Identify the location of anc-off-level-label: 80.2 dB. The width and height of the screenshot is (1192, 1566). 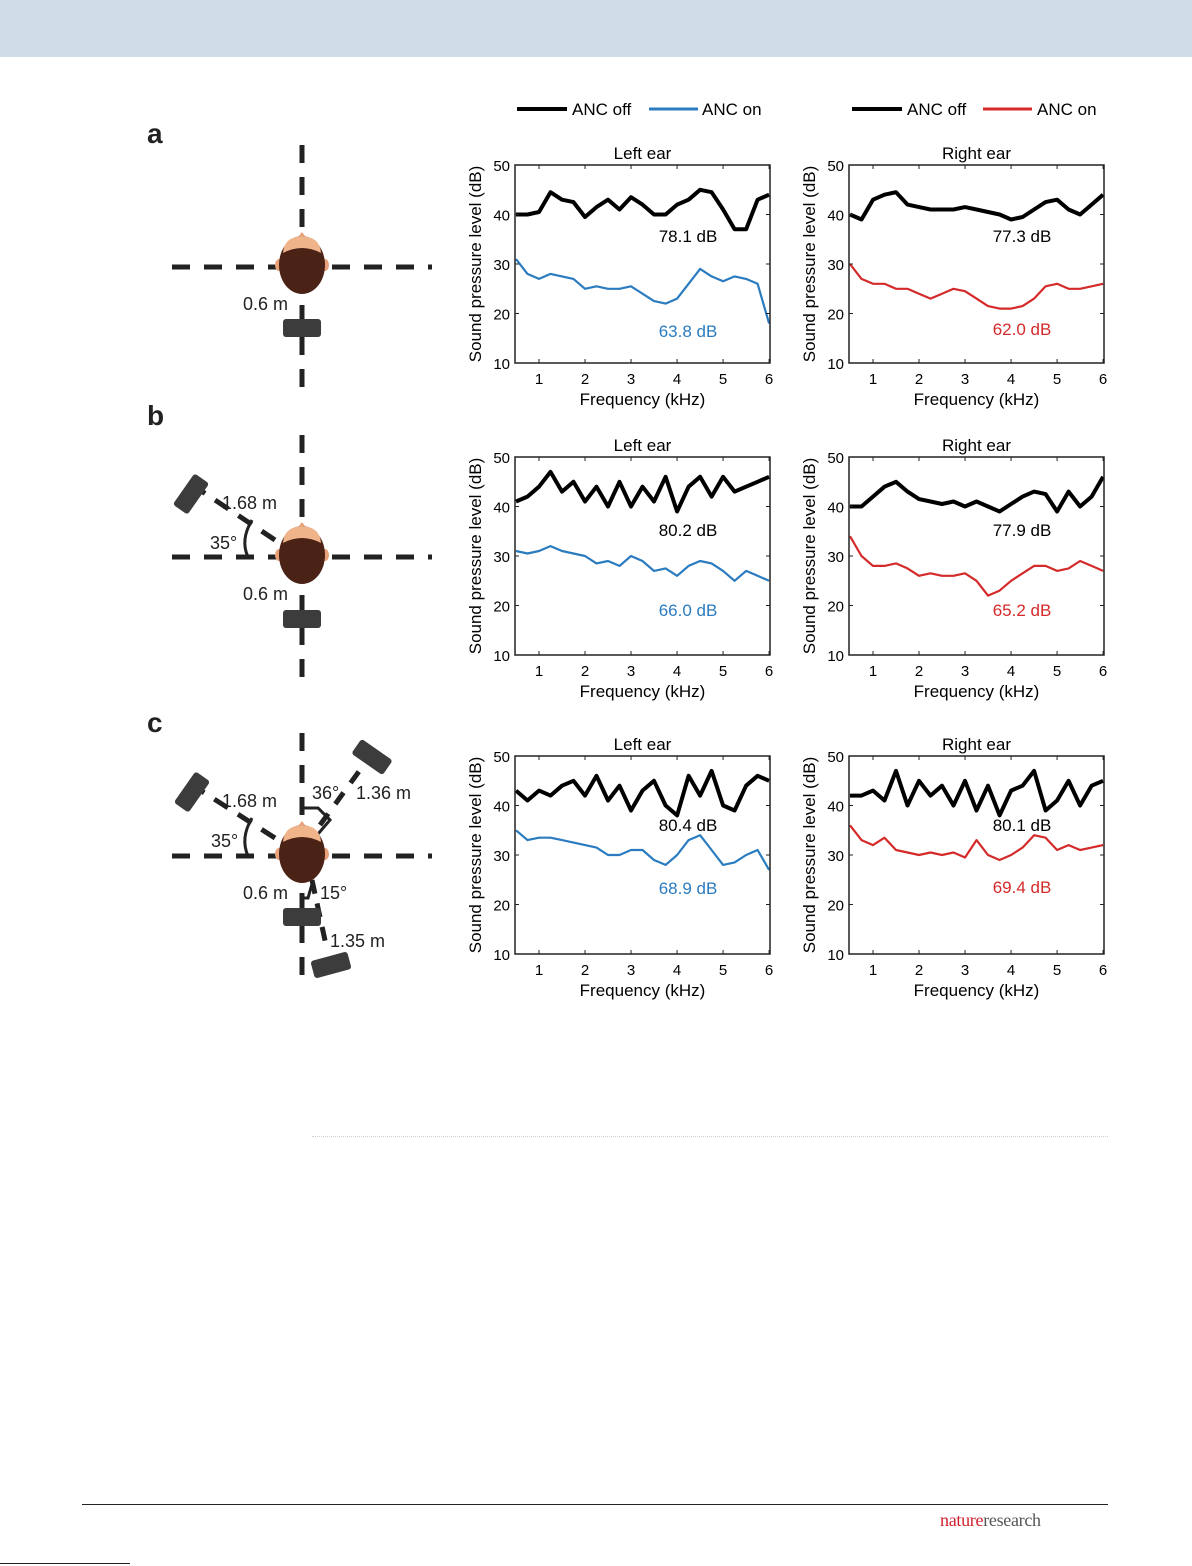
(688, 530).